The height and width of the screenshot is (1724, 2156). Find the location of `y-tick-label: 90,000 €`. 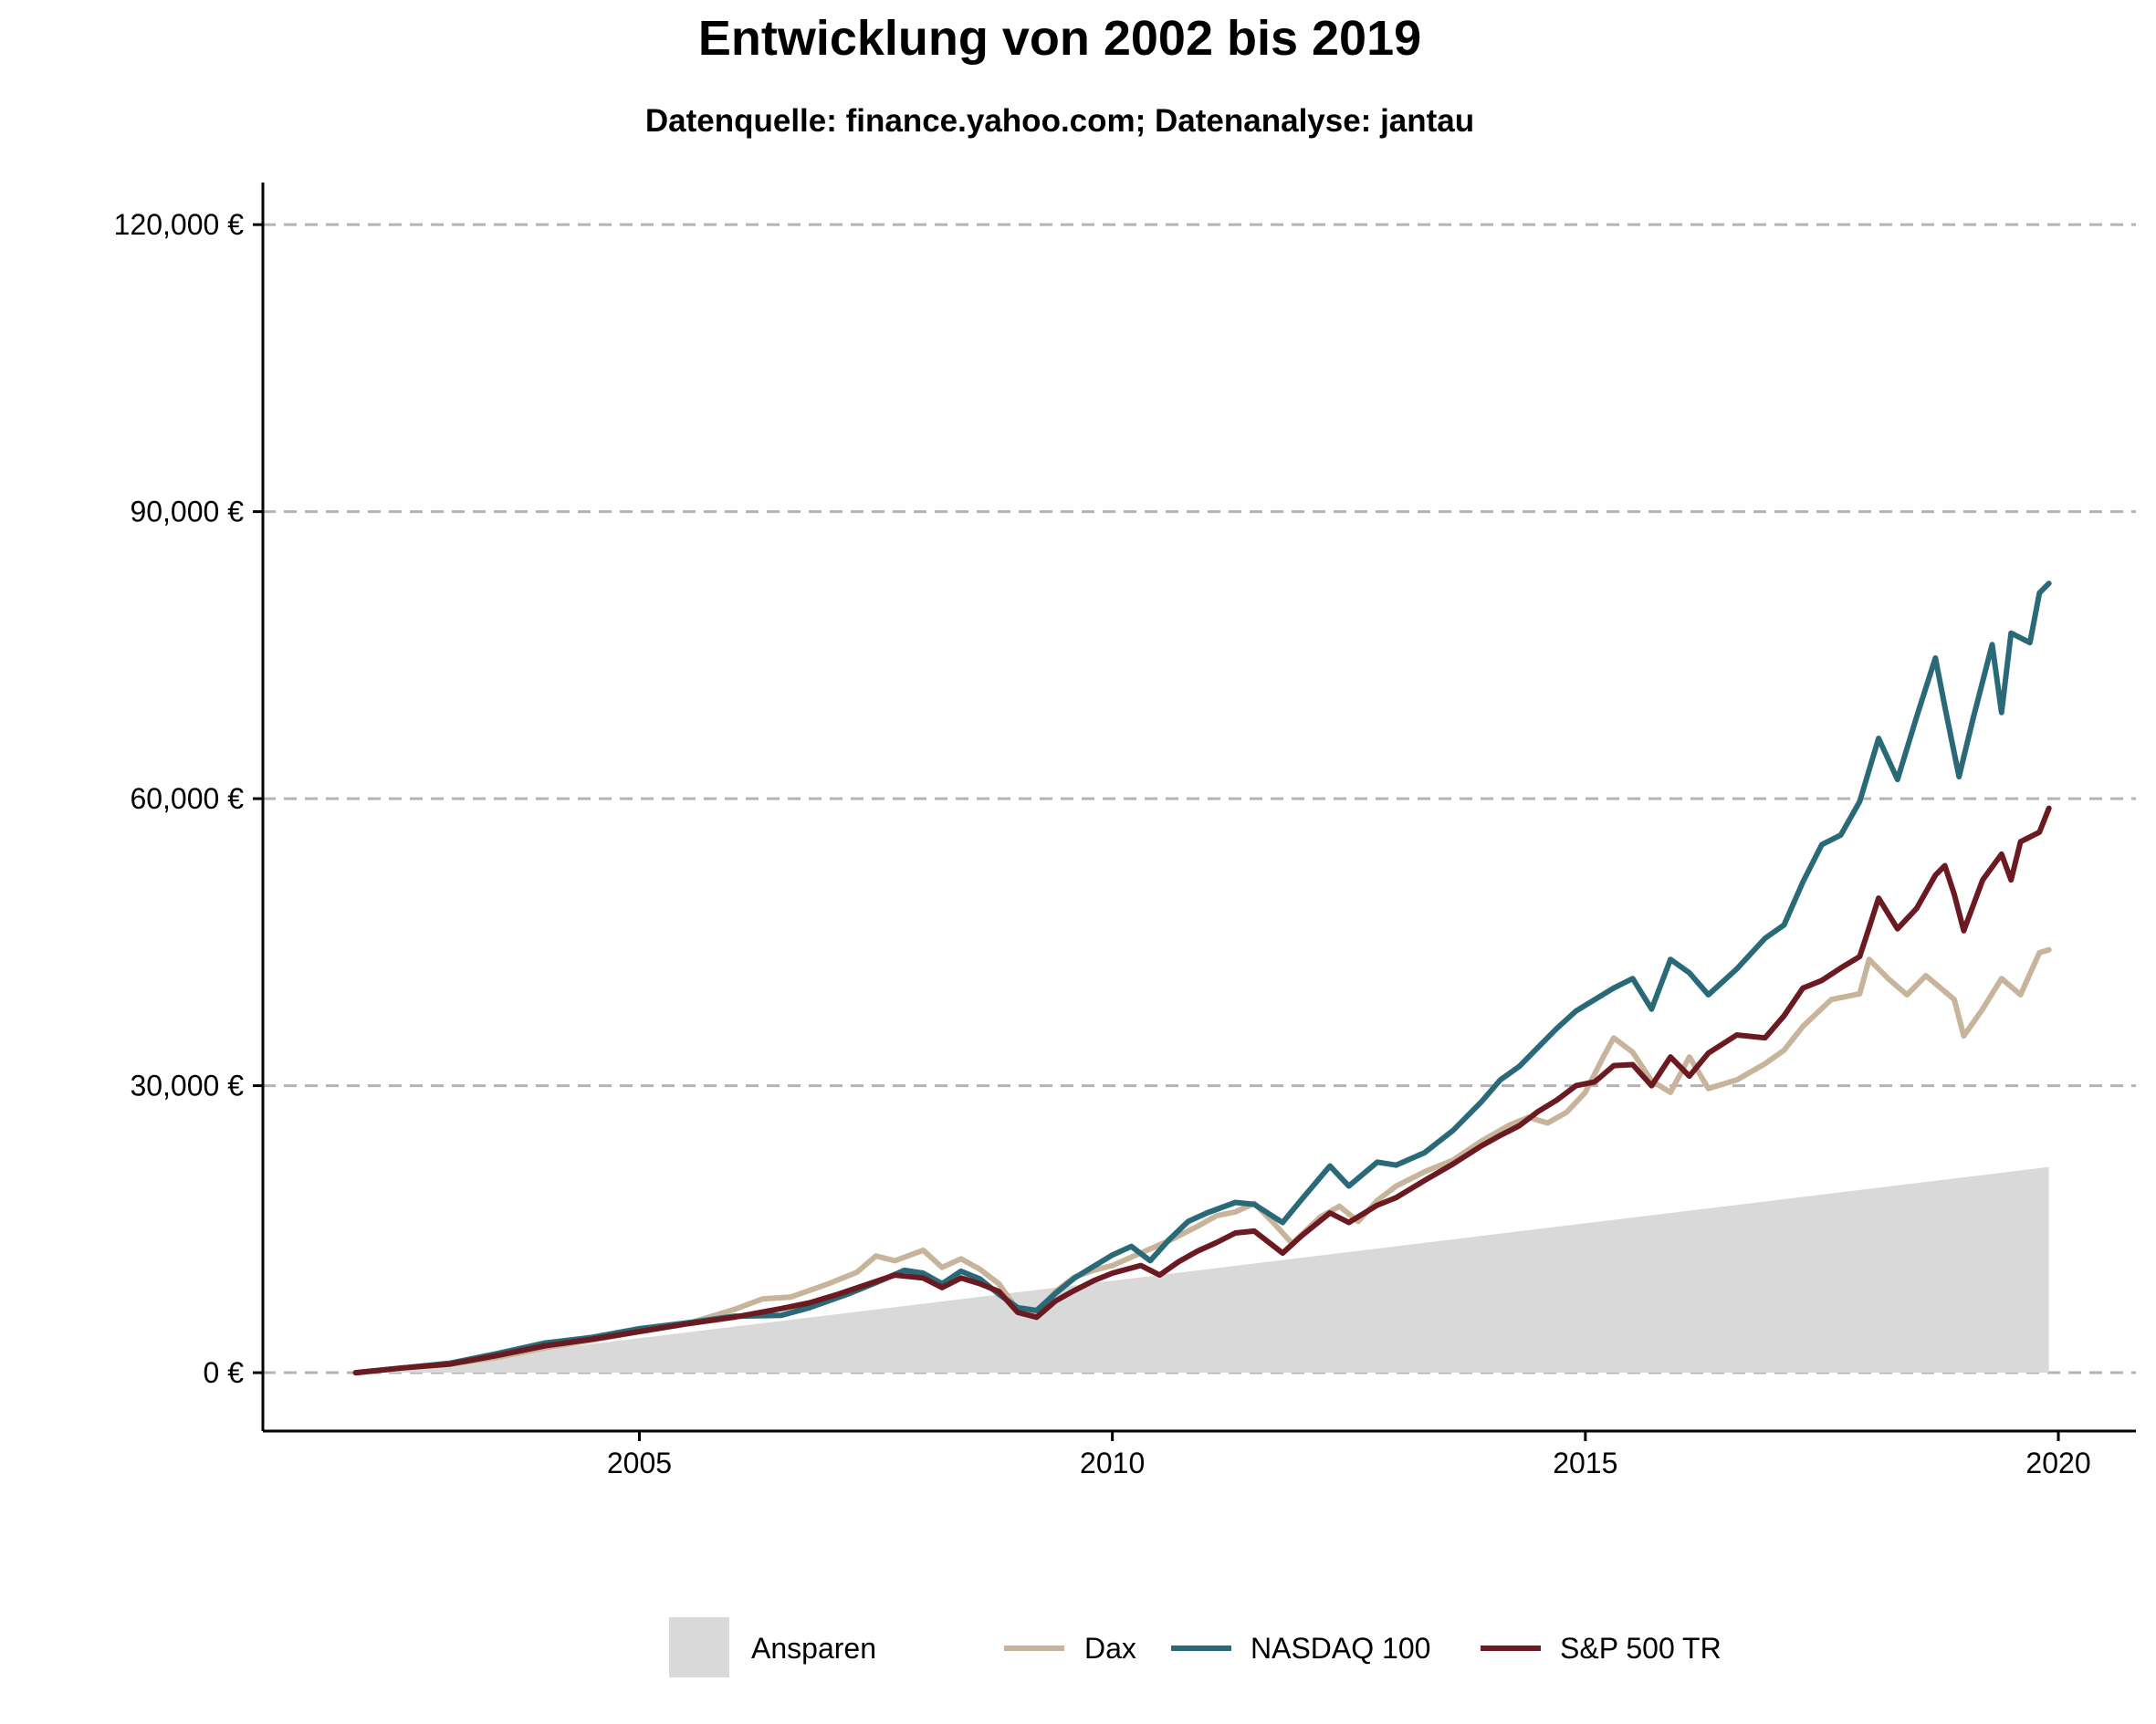

y-tick-label: 90,000 € is located at coordinates (187, 512).